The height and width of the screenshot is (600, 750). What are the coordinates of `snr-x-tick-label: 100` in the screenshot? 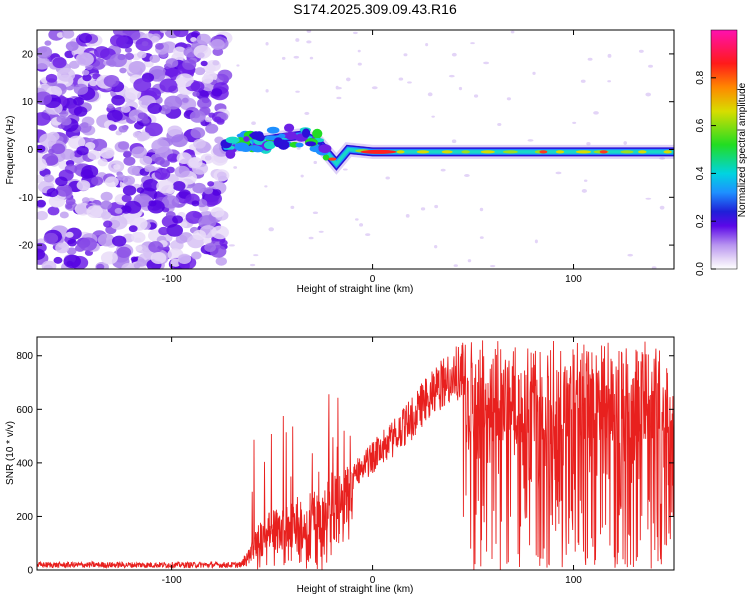 It's located at (573, 580).